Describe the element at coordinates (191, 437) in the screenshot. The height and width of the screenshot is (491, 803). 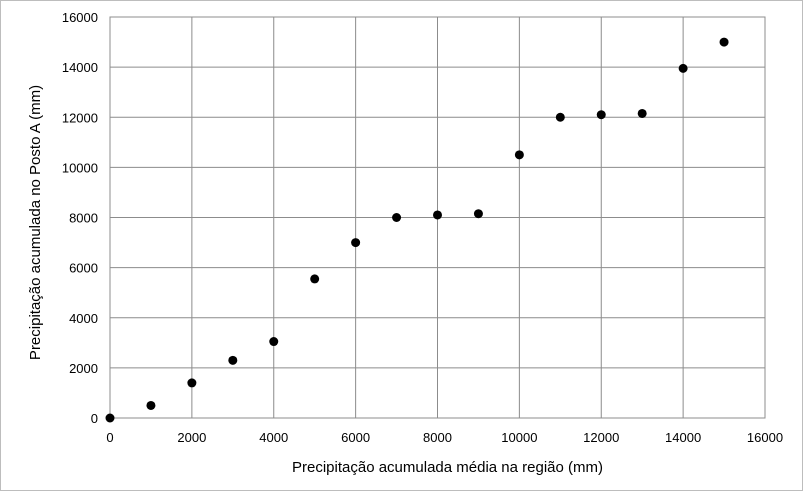
I see `x-tick-label: 2000` at that location.